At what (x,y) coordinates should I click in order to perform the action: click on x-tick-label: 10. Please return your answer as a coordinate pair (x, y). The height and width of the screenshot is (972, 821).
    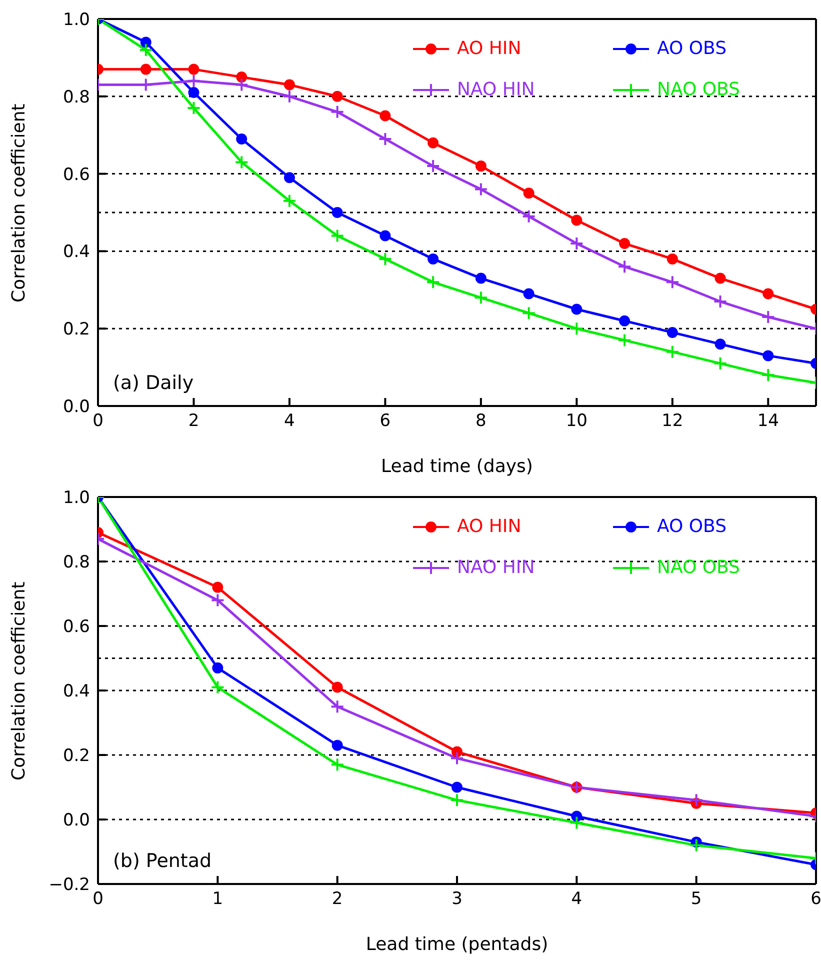
    Looking at the image, I should click on (577, 421).